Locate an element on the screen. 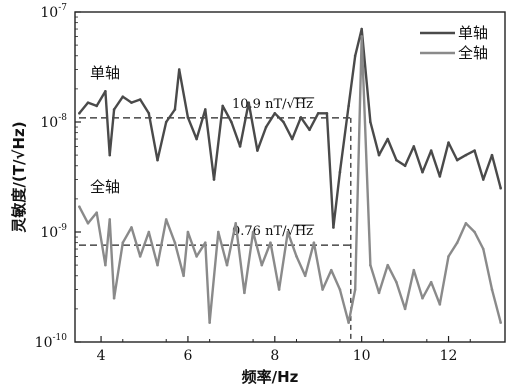 This screenshot has height=388, width=507. reference-label: 0.76 nT/√Hz is located at coordinates (273, 231).